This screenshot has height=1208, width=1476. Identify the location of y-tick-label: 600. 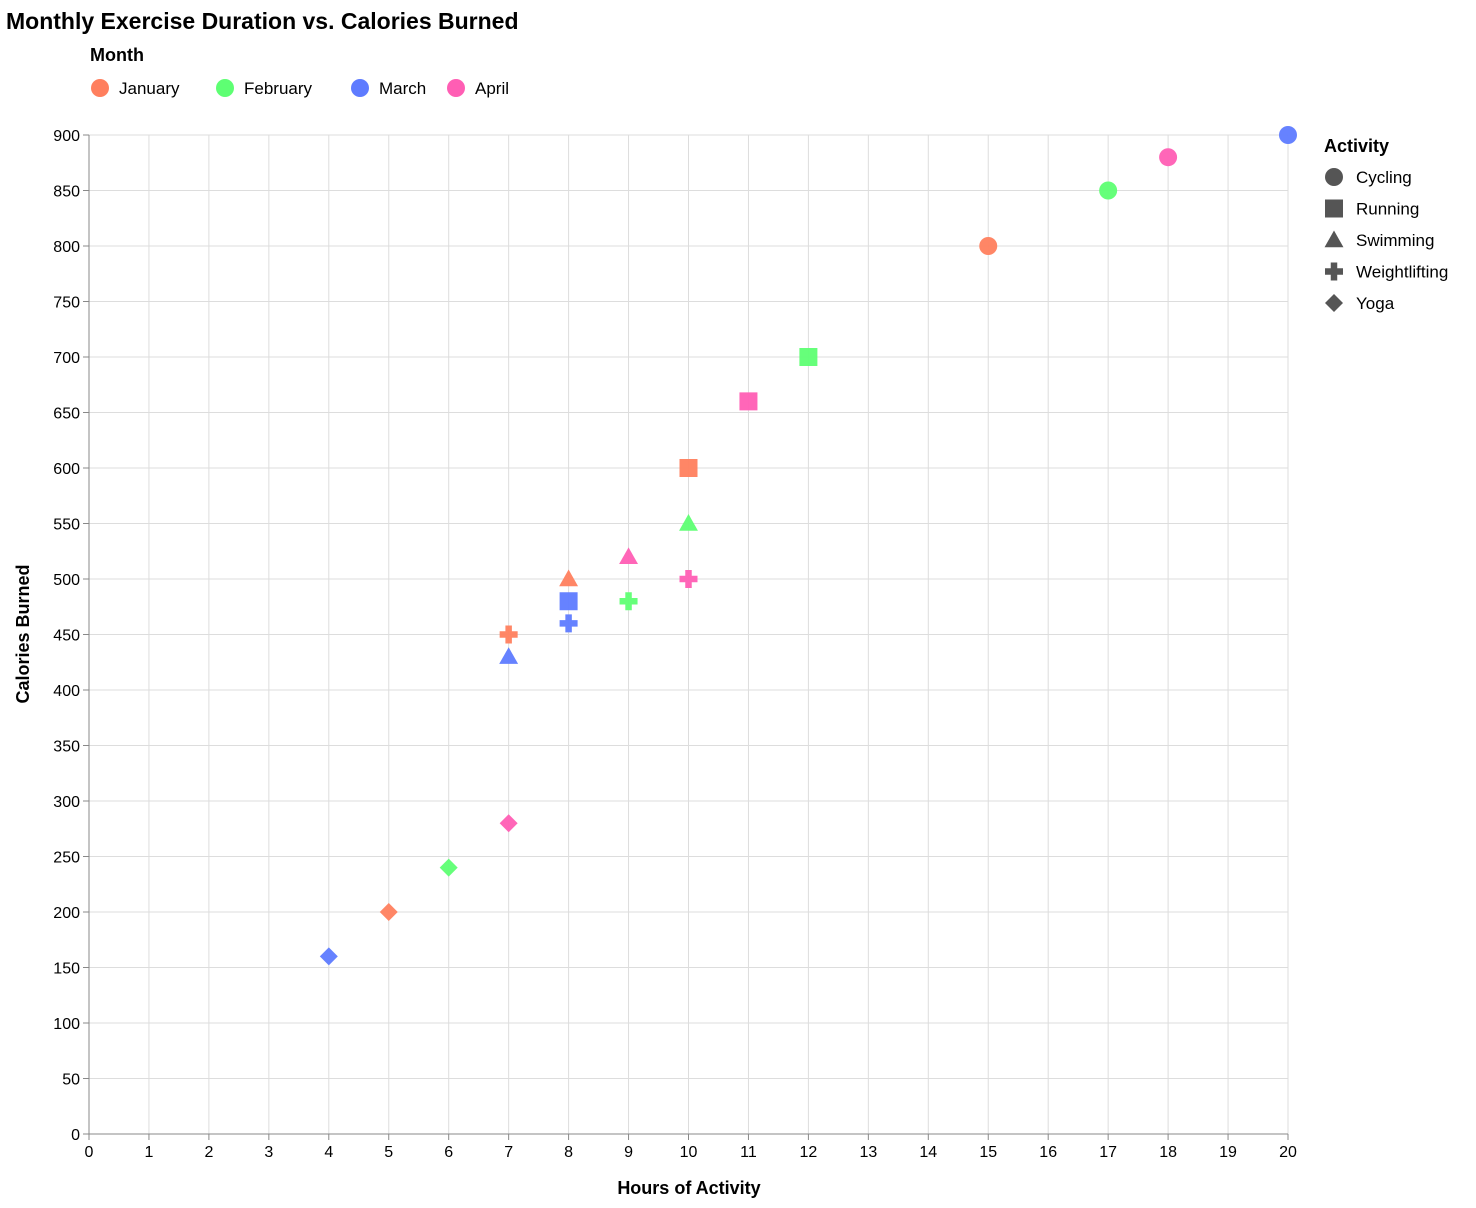
(66, 469).